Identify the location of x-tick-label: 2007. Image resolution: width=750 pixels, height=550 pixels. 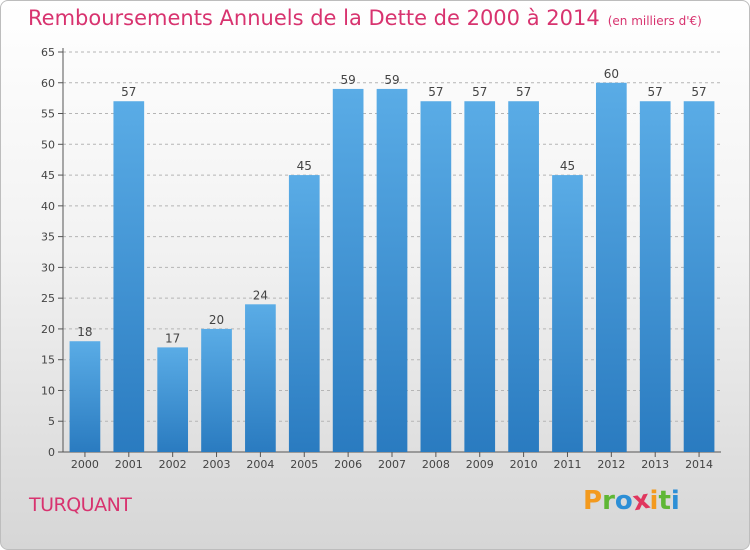
(392, 464).